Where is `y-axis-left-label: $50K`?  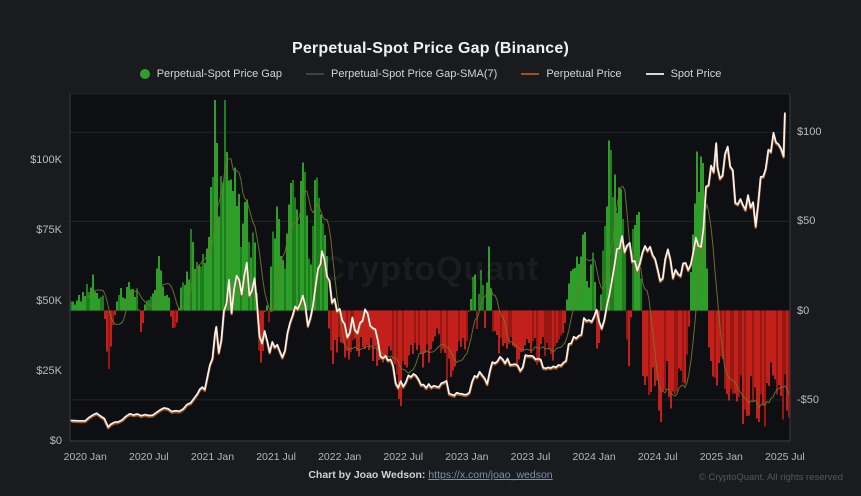
y-axis-left-label: $50K is located at coordinates (49, 300).